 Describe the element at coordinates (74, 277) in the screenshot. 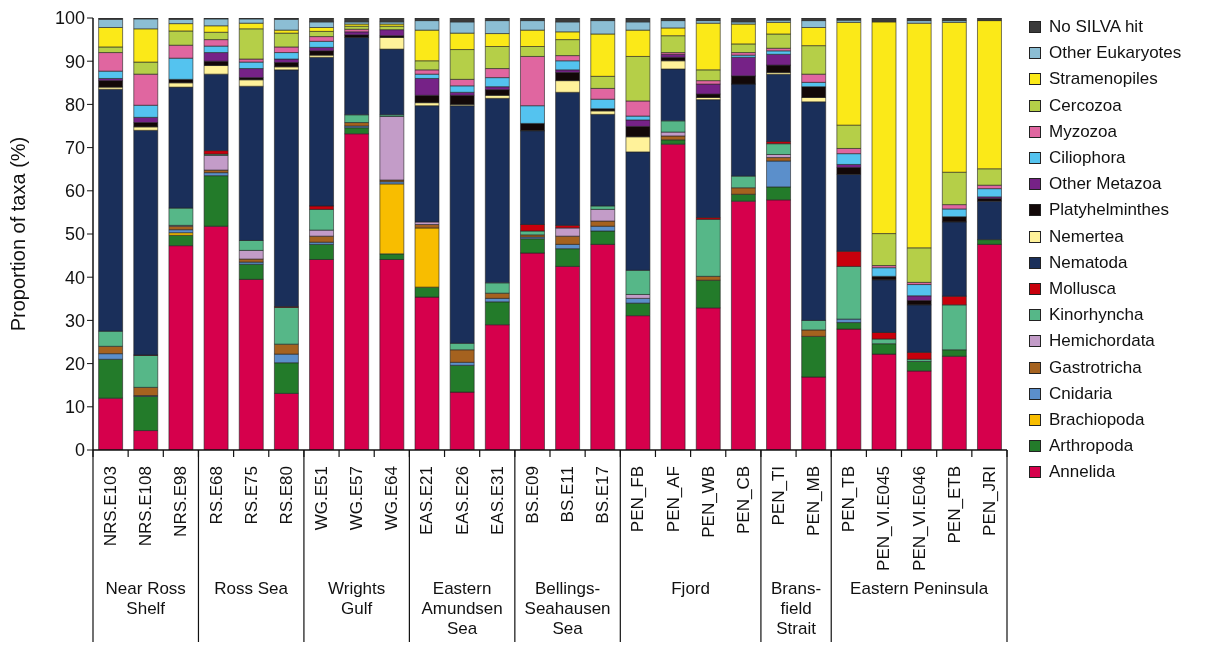

I see `y-tick-label: 40` at that location.